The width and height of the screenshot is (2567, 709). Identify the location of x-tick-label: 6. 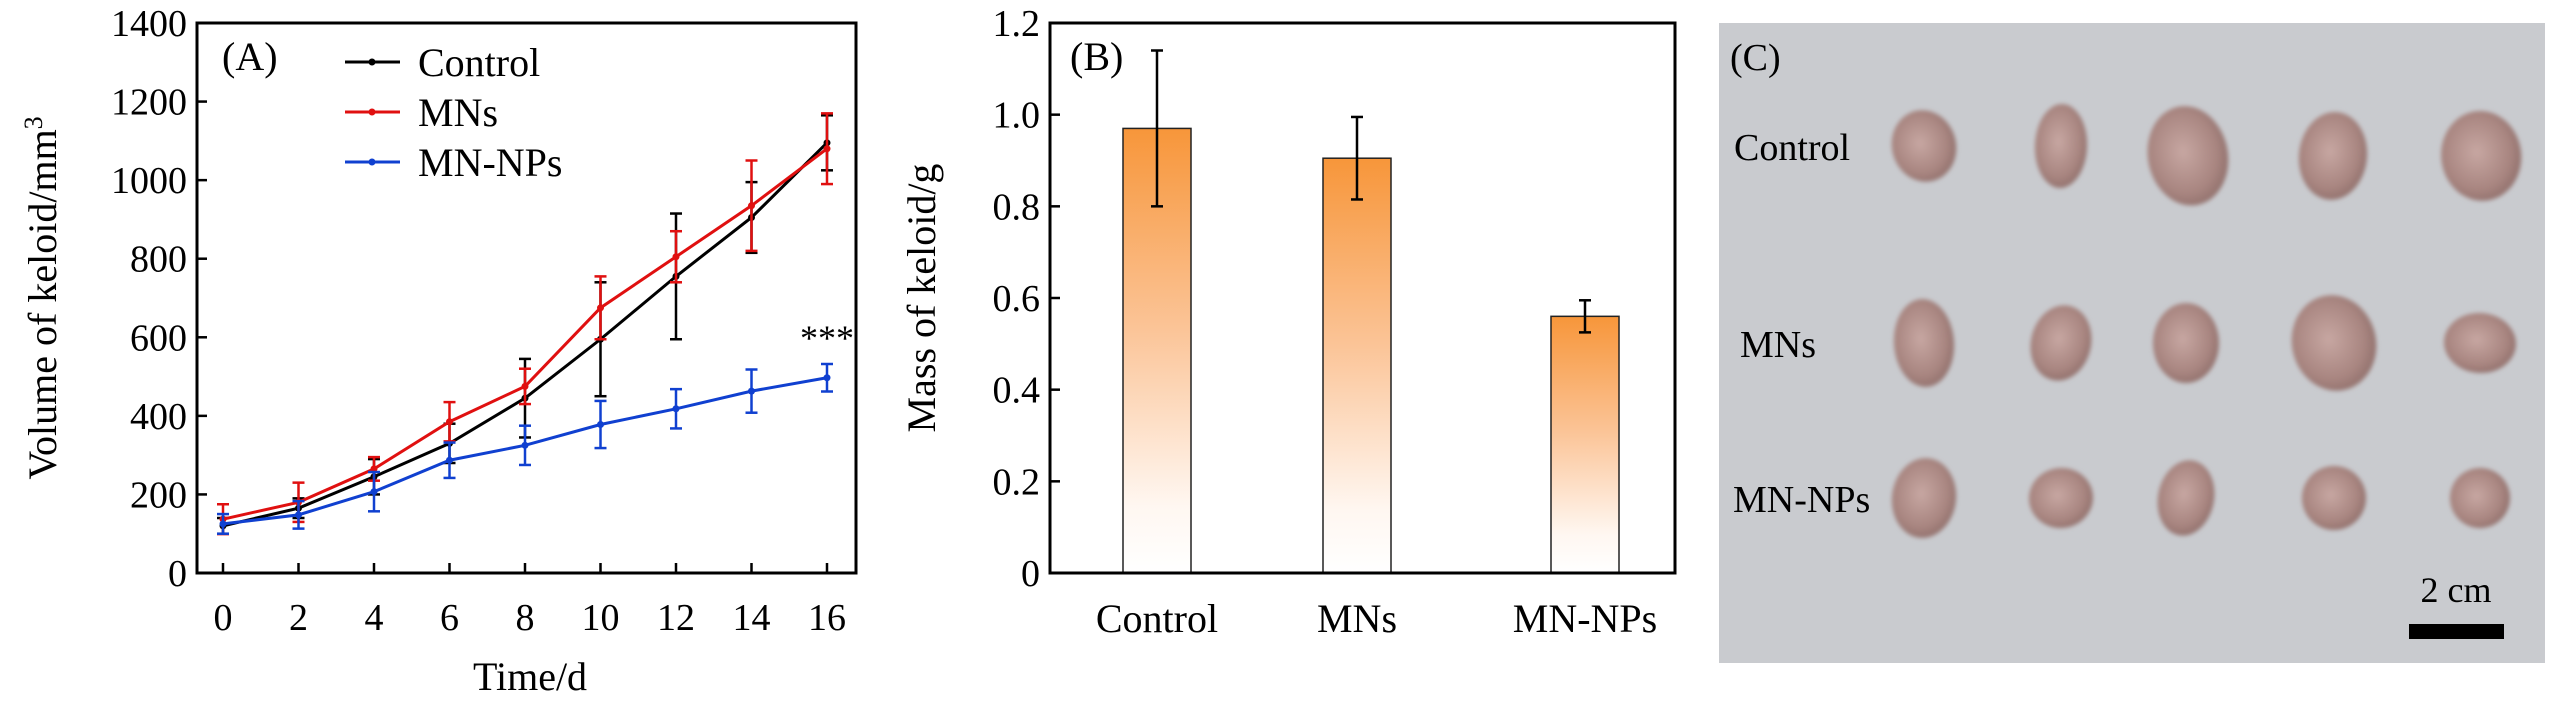
(449, 618).